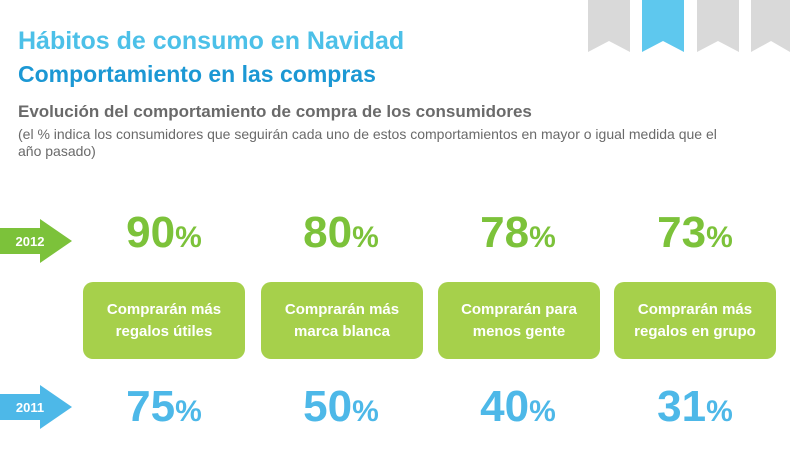  I want to click on page-subtitle: Comportamiento en las compras, so click(197, 74).